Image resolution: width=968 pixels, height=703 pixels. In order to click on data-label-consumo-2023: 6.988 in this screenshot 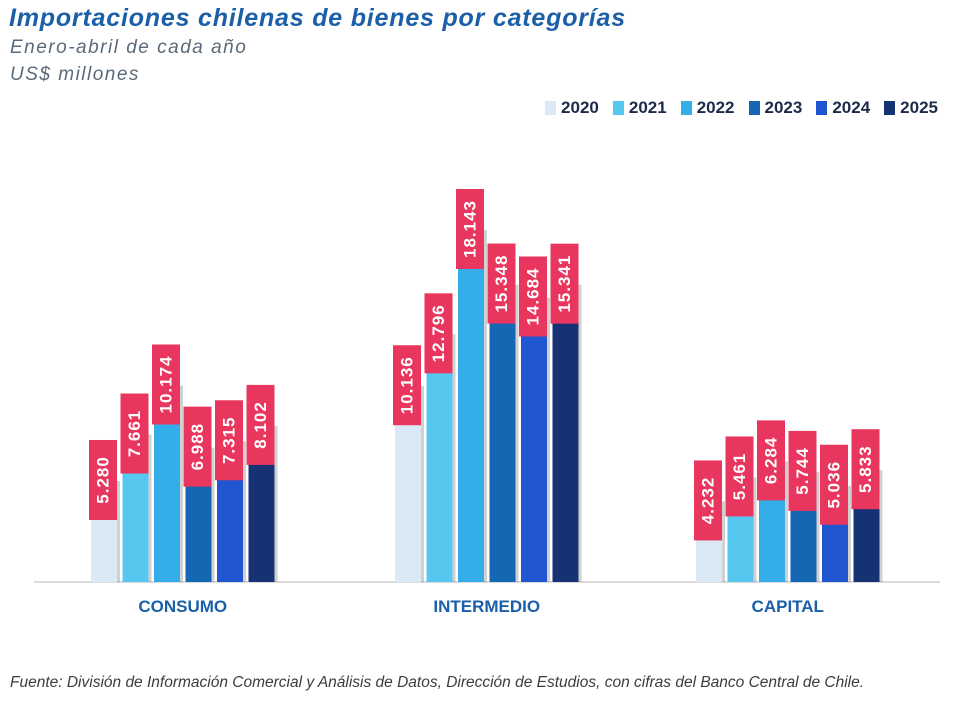, I will do `click(197, 447)`.